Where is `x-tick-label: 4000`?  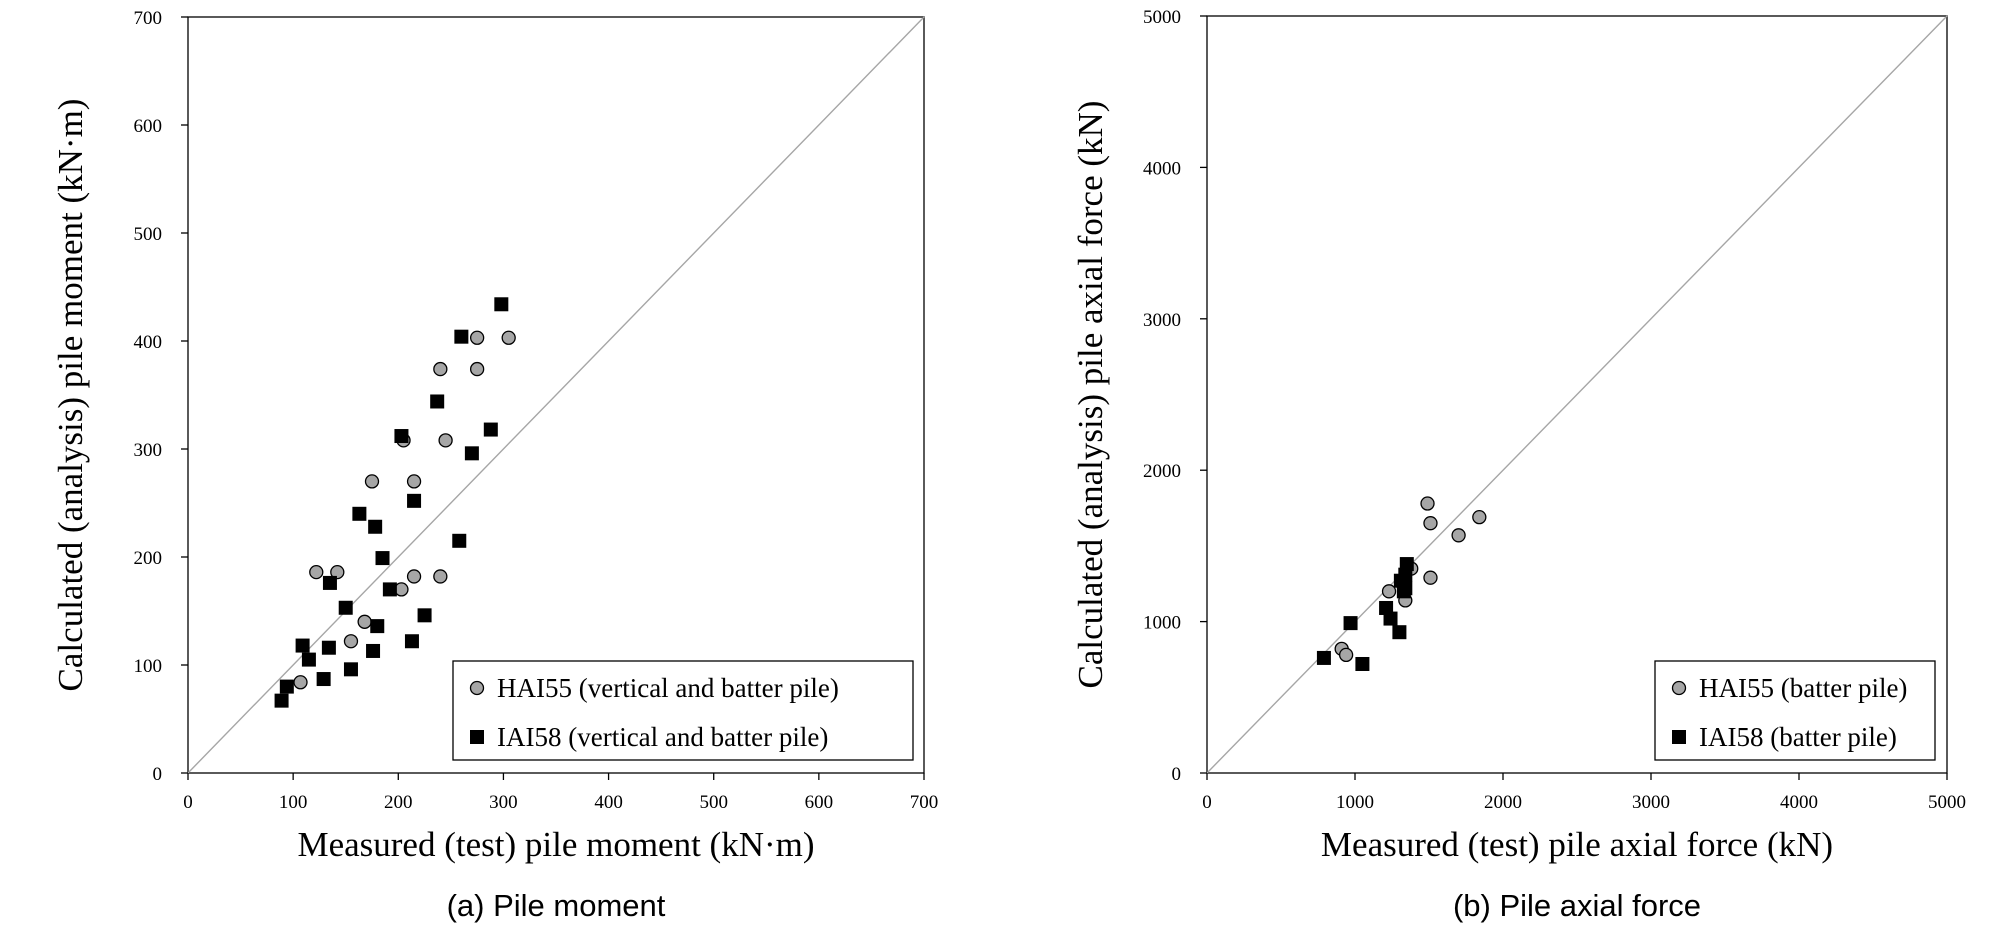
x-tick-label: 4000 is located at coordinates (1799, 802).